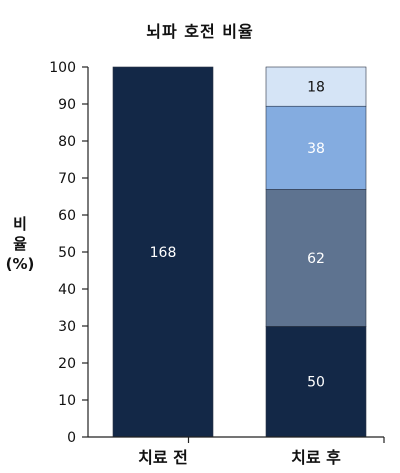  What do you see at coordinates (163, 457) in the screenshot?
I see `x-tick-label: 치료 전` at bounding box center [163, 457].